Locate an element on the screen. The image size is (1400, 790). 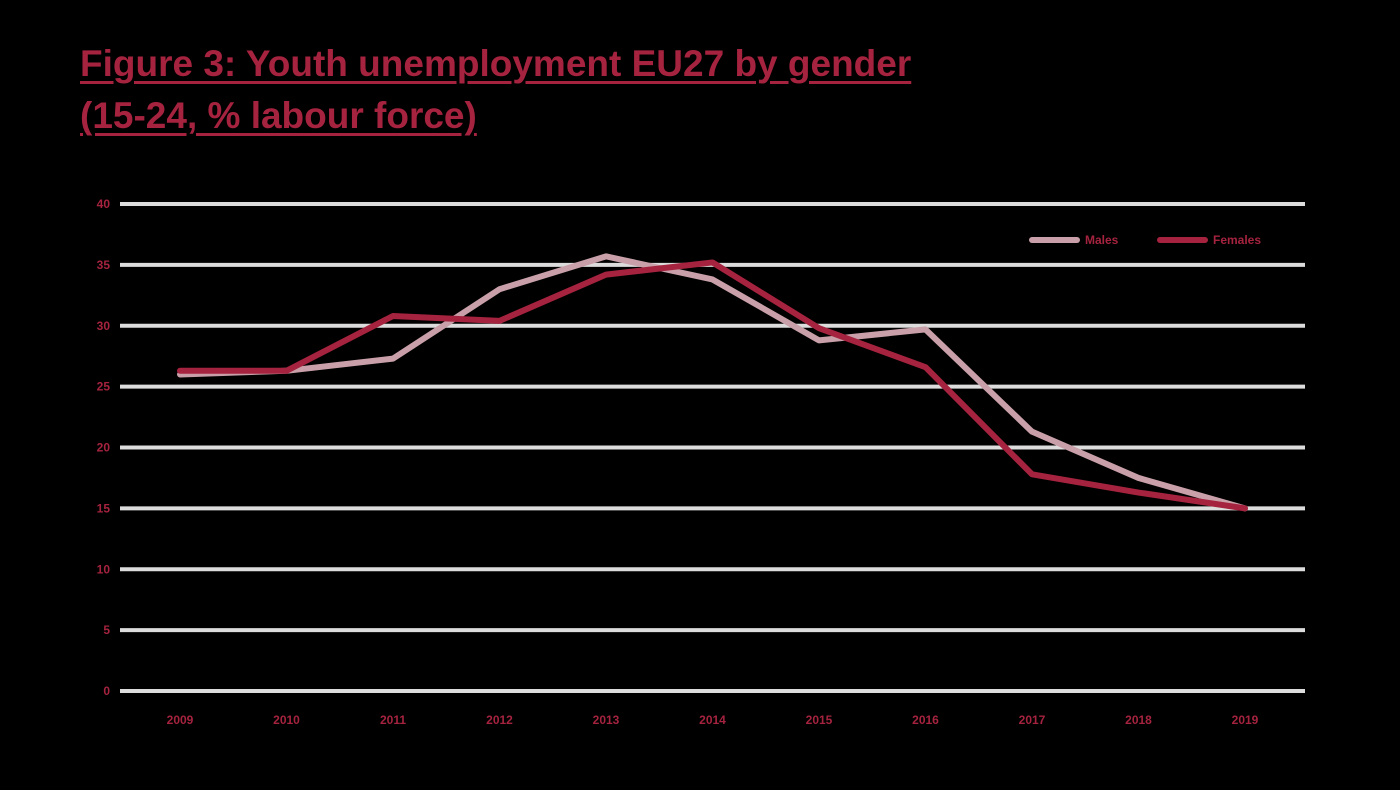
x-tick-label: 2014 is located at coordinates (712, 720).